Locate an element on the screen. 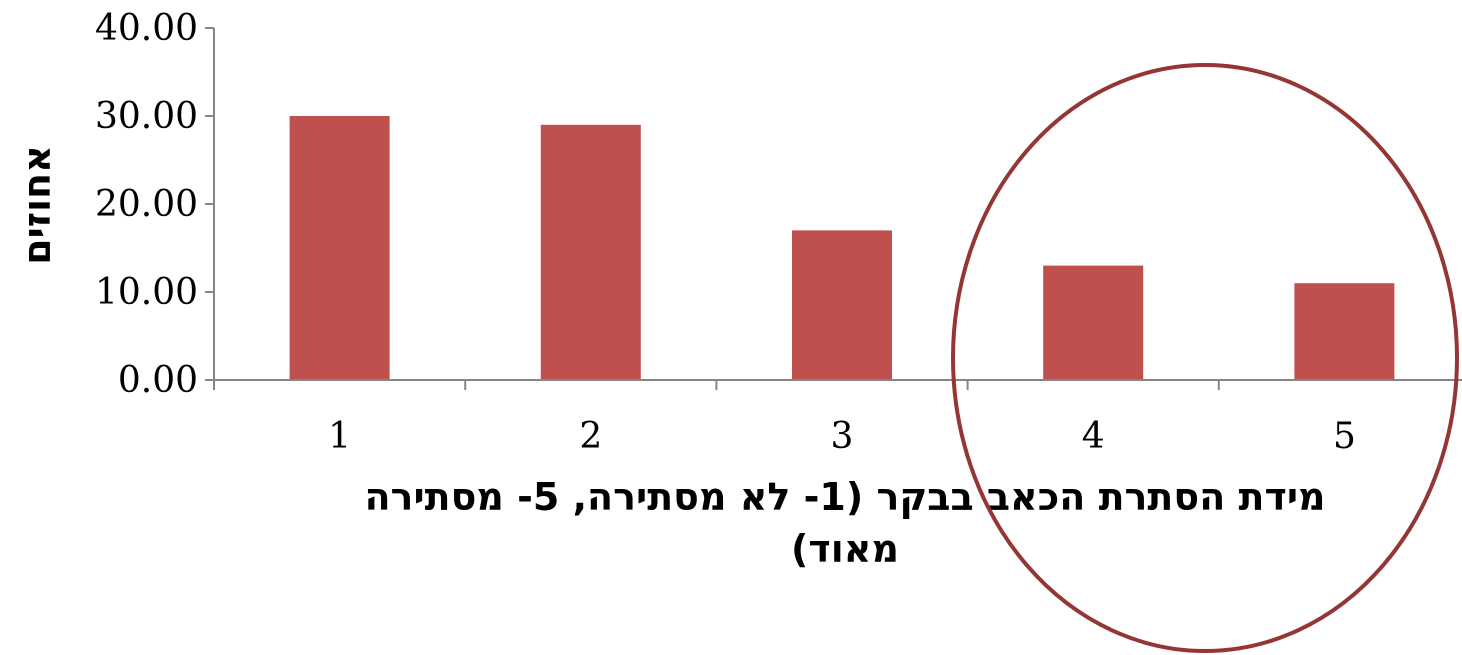 This screenshot has height=655, width=1462. x-tick-label: 5 is located at coordinates (1344, 436).